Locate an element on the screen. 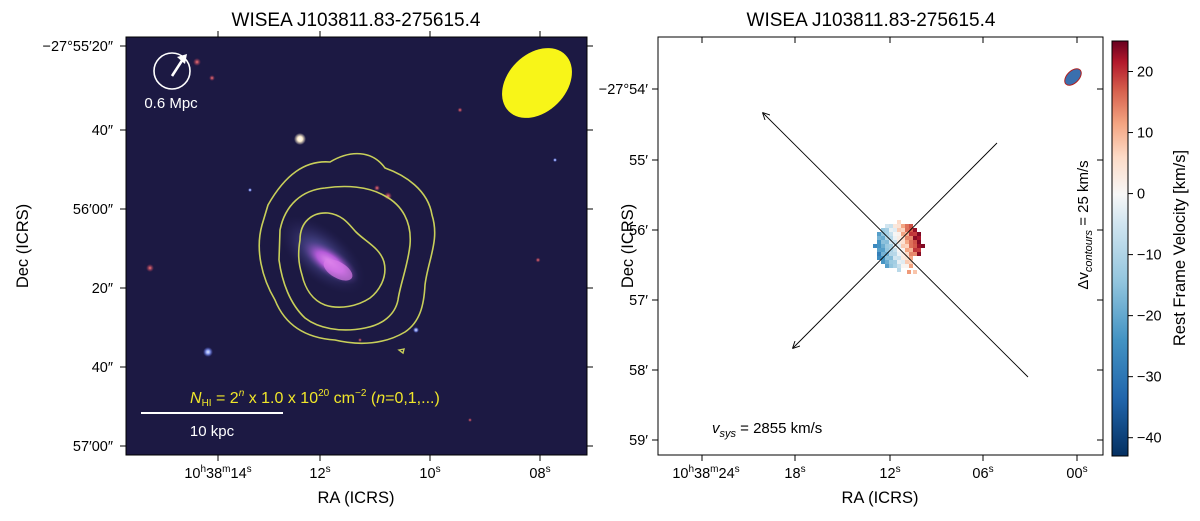  contour-spacing-label: Δvcontours = 25 km/s is located at coordinates (1085, 224).